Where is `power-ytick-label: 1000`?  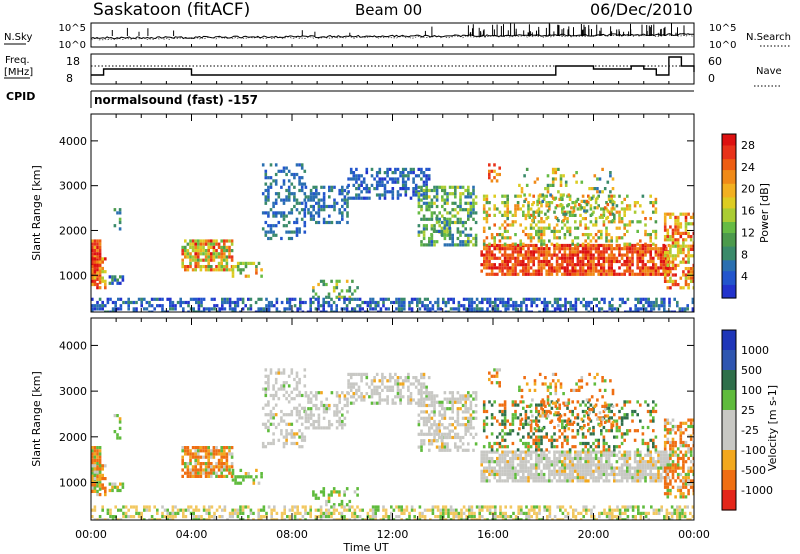
power-ytick-label: 1000 is located at coordinates (73, 275).